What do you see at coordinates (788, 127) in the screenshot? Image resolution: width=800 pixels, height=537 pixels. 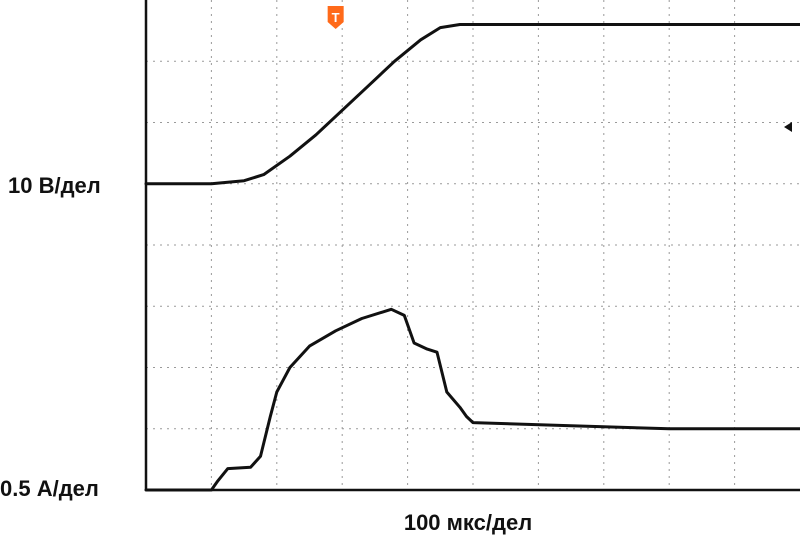 I see `right-arrow-marker-icon` at bounding box center [788, 127].